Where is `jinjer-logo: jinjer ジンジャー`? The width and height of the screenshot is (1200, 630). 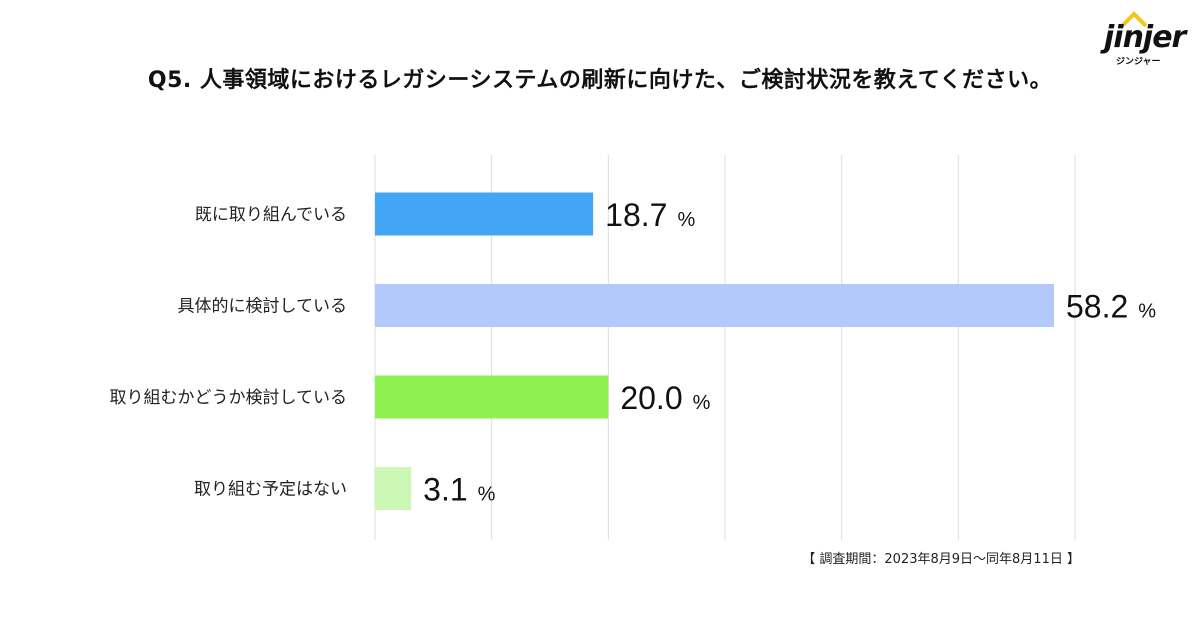 jinjer-logo: jinjer ジンジャー is located at coordinates (1144, 40).